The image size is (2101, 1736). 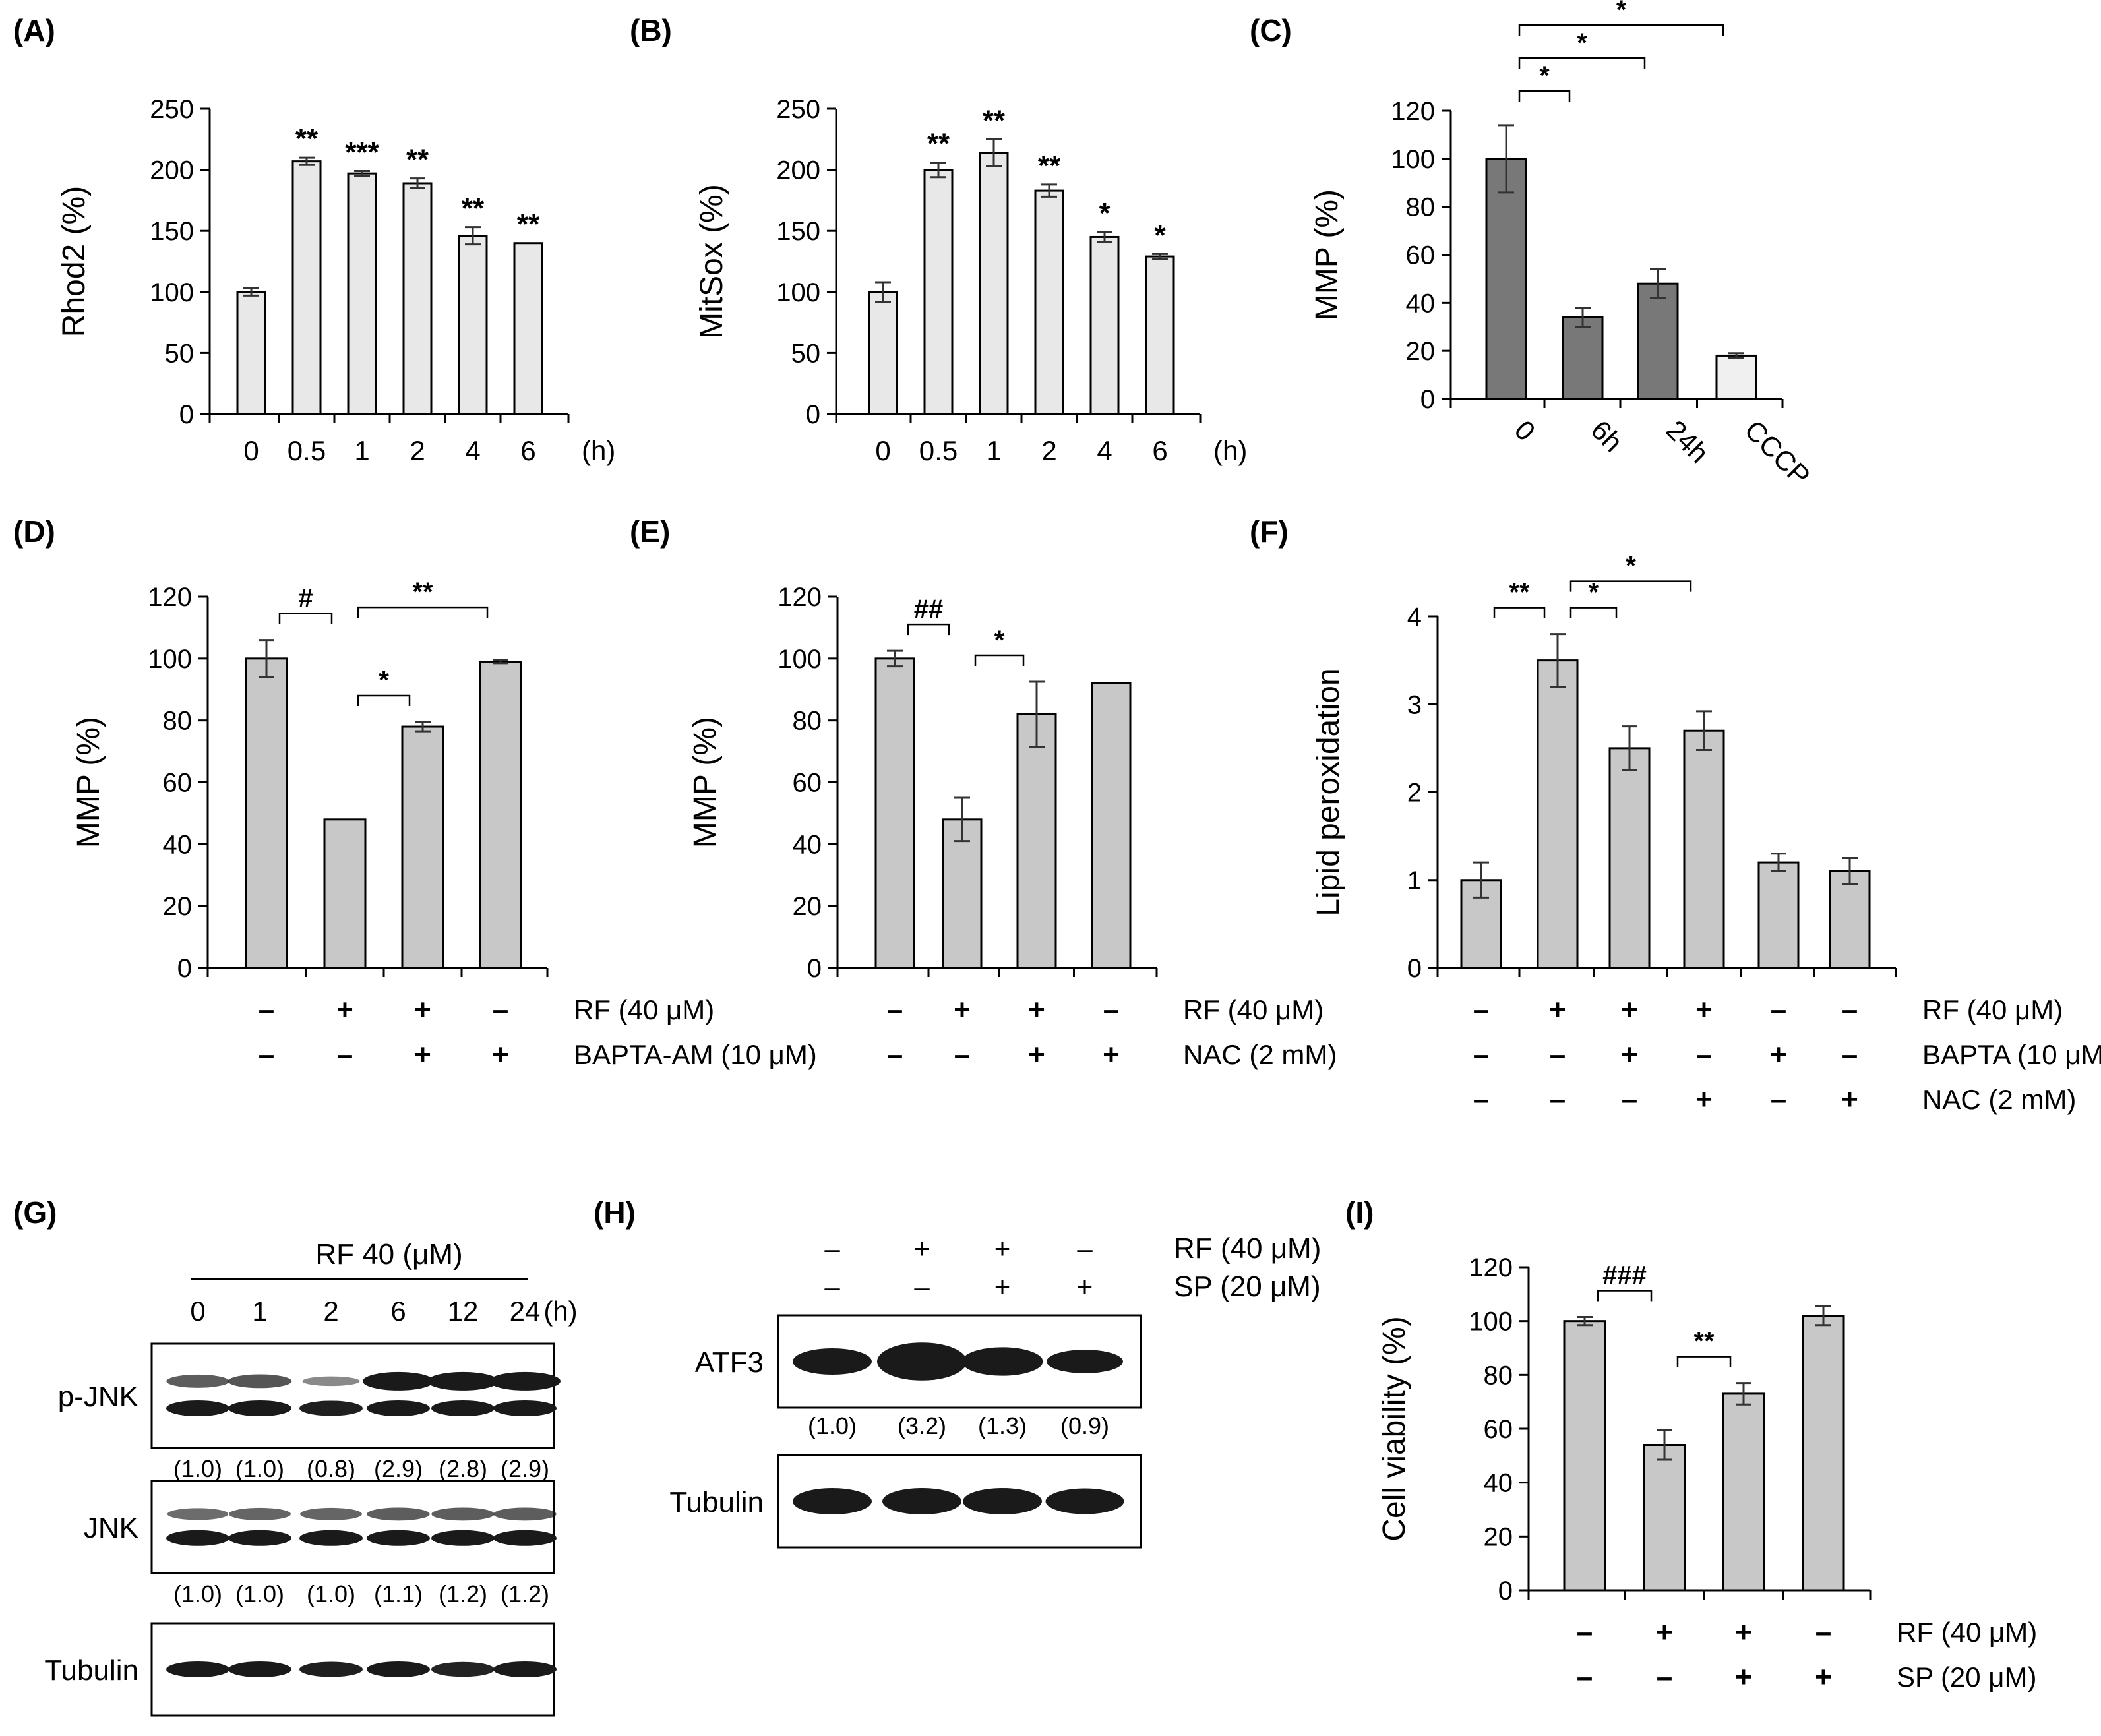 I want to click on comparison-label: **, so click(x=1519, y=592).